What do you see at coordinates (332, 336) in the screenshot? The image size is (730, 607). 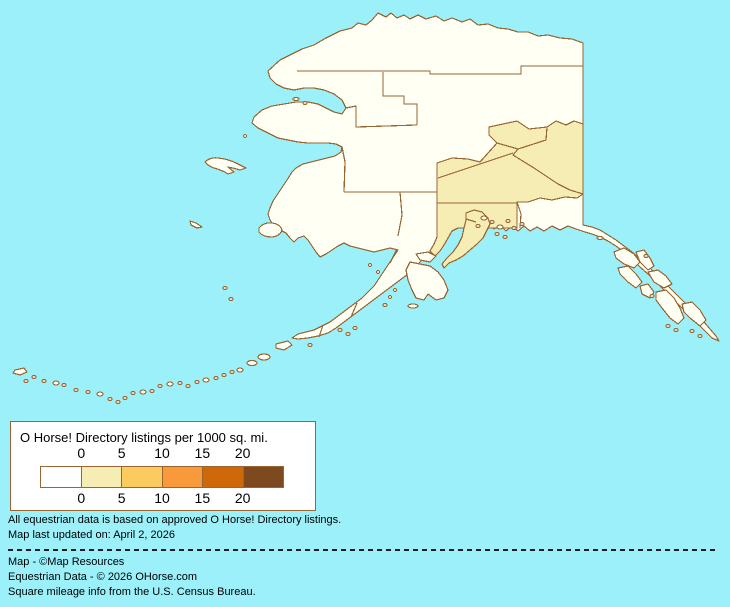 I see `shumagin-islands` at bounding box center [332, 336].